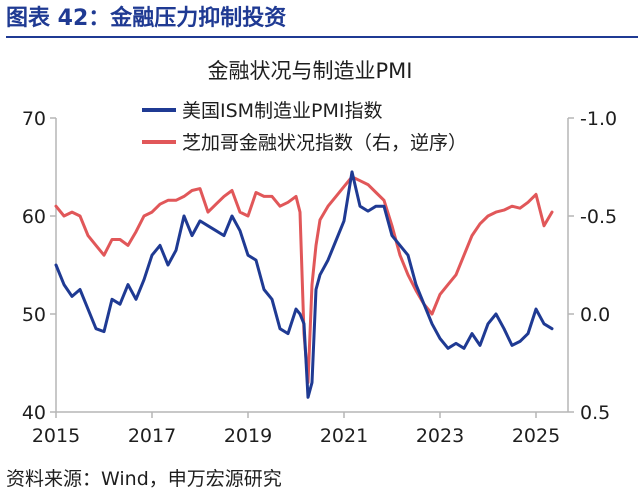  I want to click on chart-title: 金融状况与制造业PMI, so click(310, 71).